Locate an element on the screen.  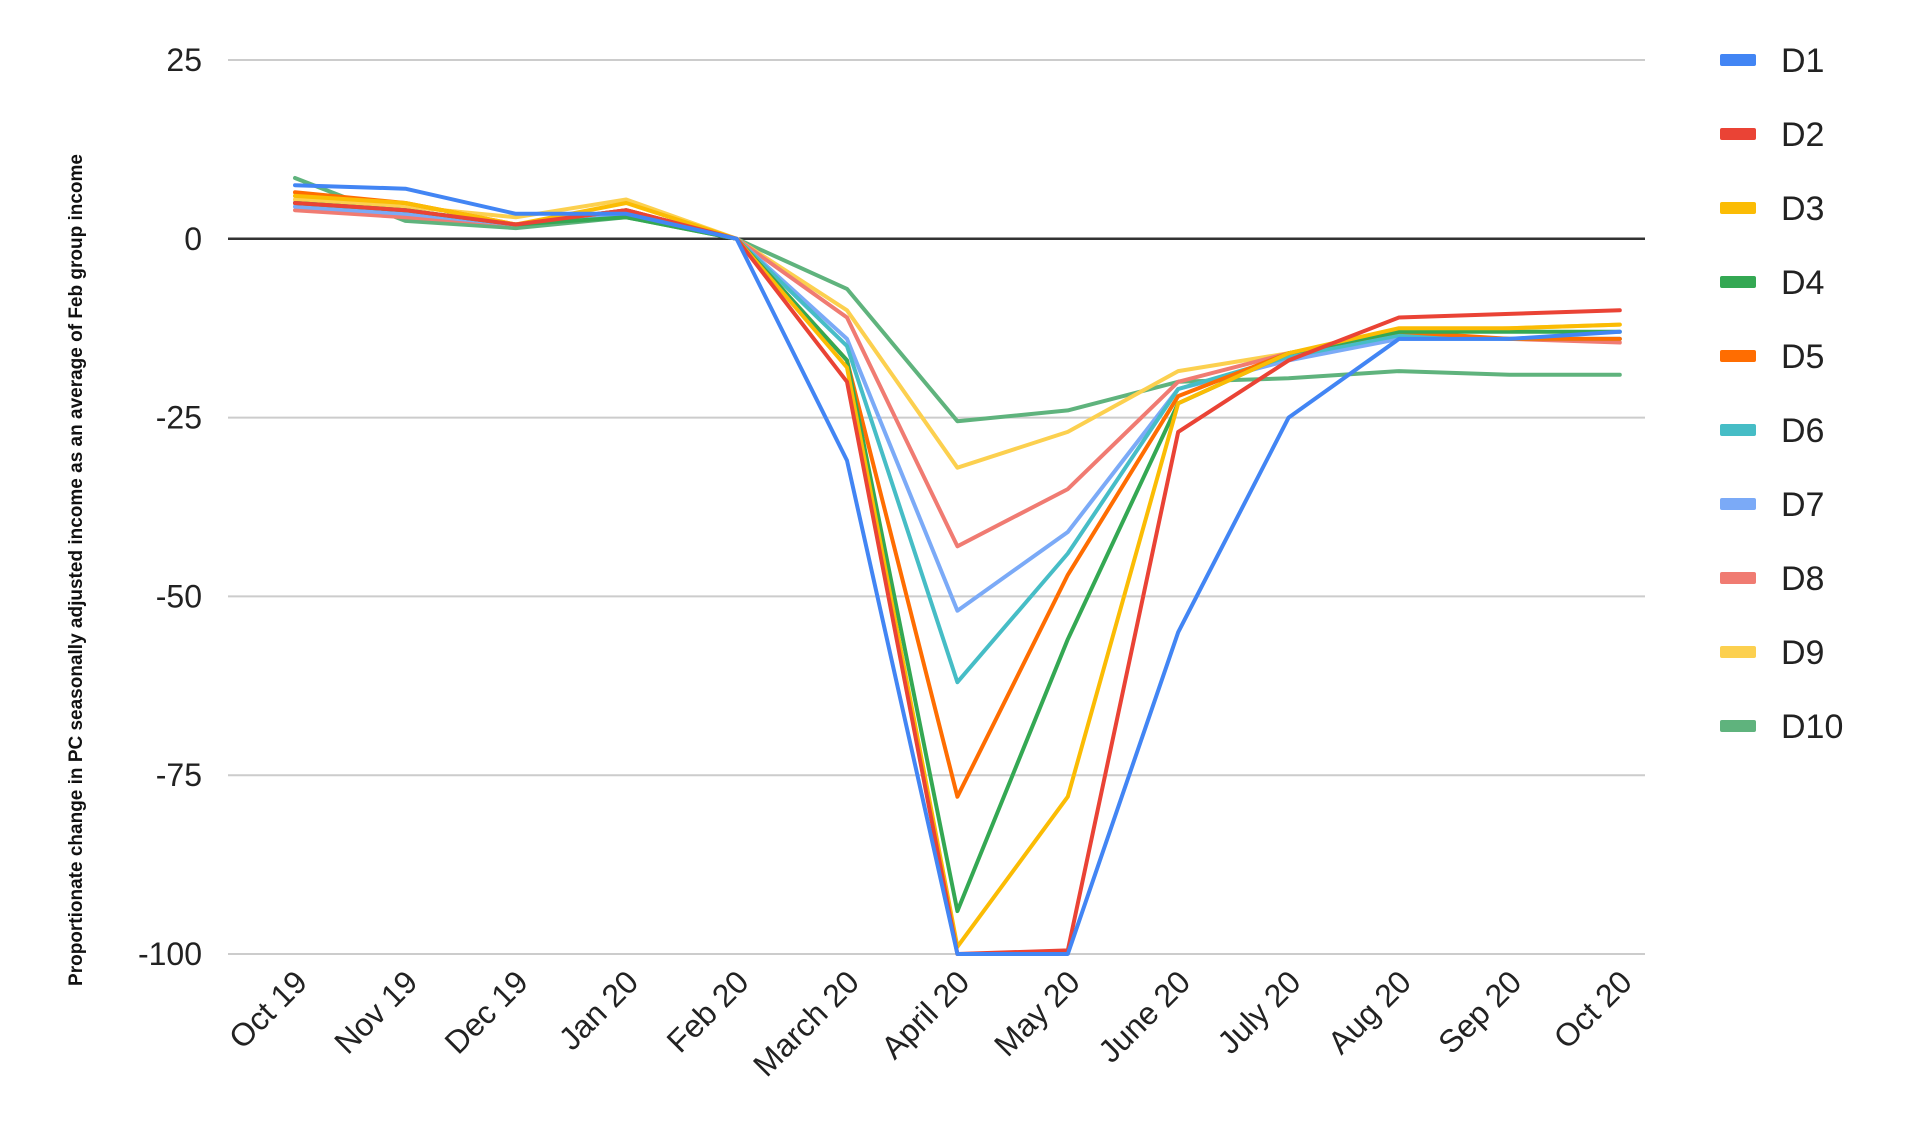
y-tick-label: 25 is located at coordinates (184, 60).